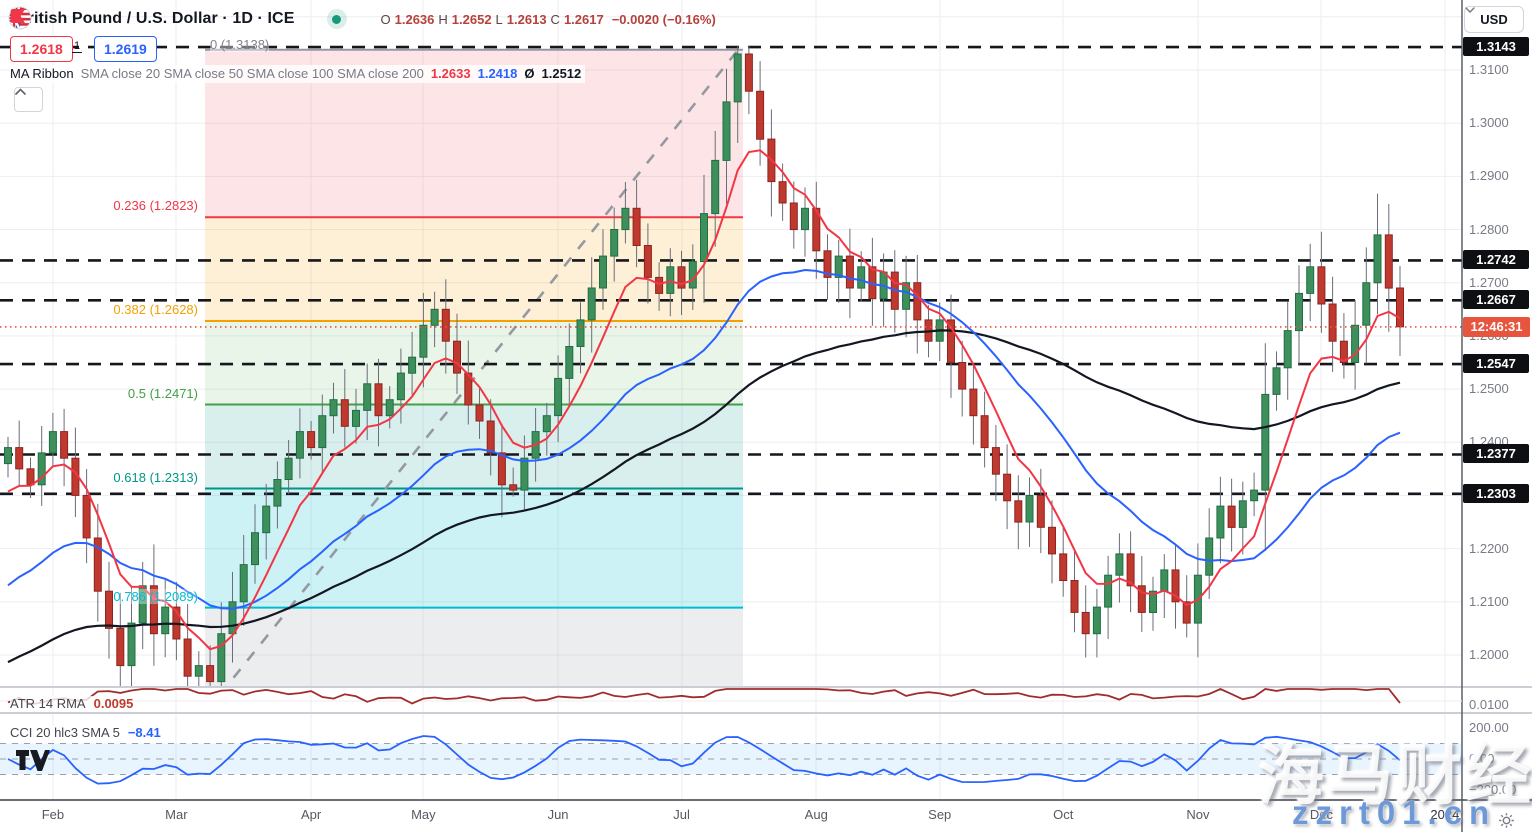 This screenshot has height=832, width=1532. Describe the element at coordinates (155, 18) in the screenshot. I see `symbol-title: British Pound / U.S. Dollar · 1D · ICE` at that location.